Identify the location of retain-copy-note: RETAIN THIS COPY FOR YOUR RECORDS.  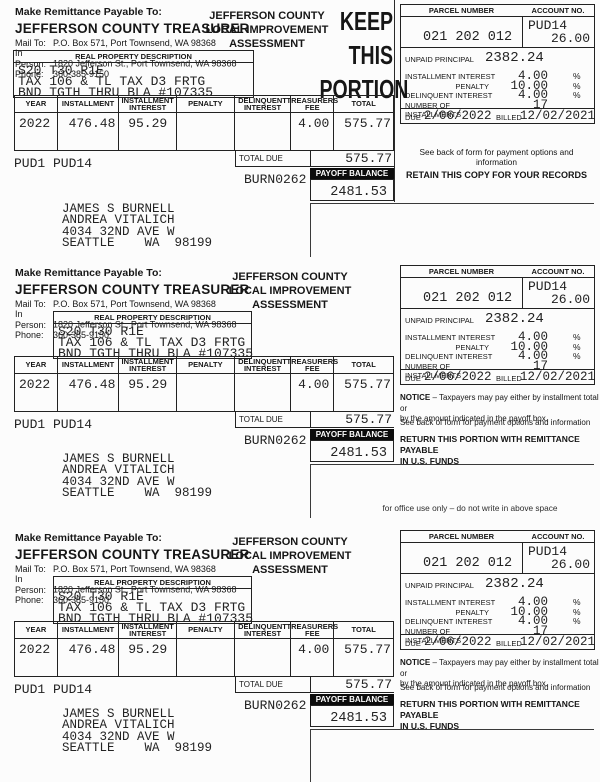
(496, 175).